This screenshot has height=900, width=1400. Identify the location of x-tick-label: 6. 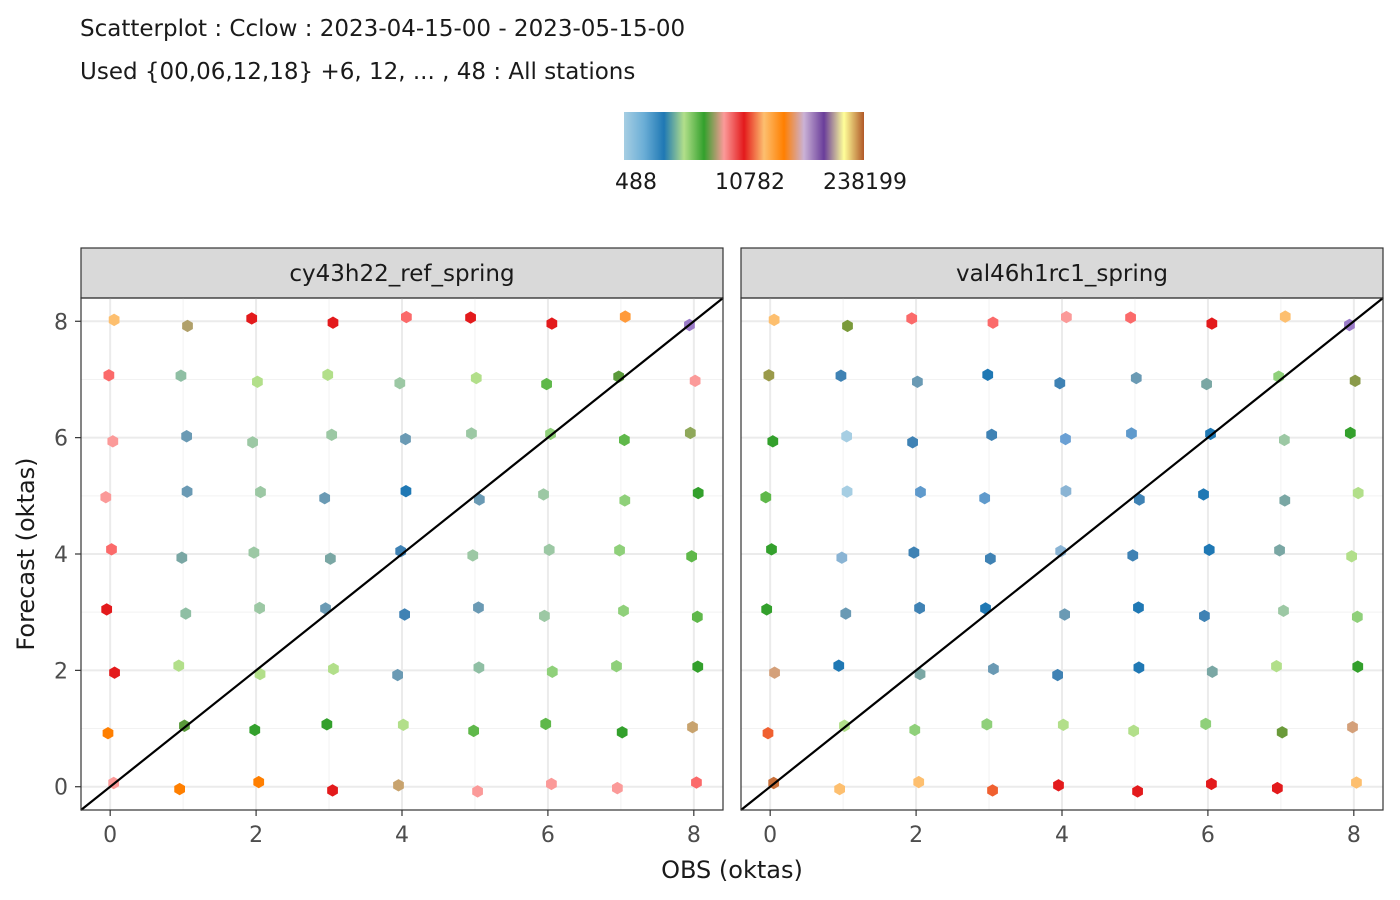
(548, 835).